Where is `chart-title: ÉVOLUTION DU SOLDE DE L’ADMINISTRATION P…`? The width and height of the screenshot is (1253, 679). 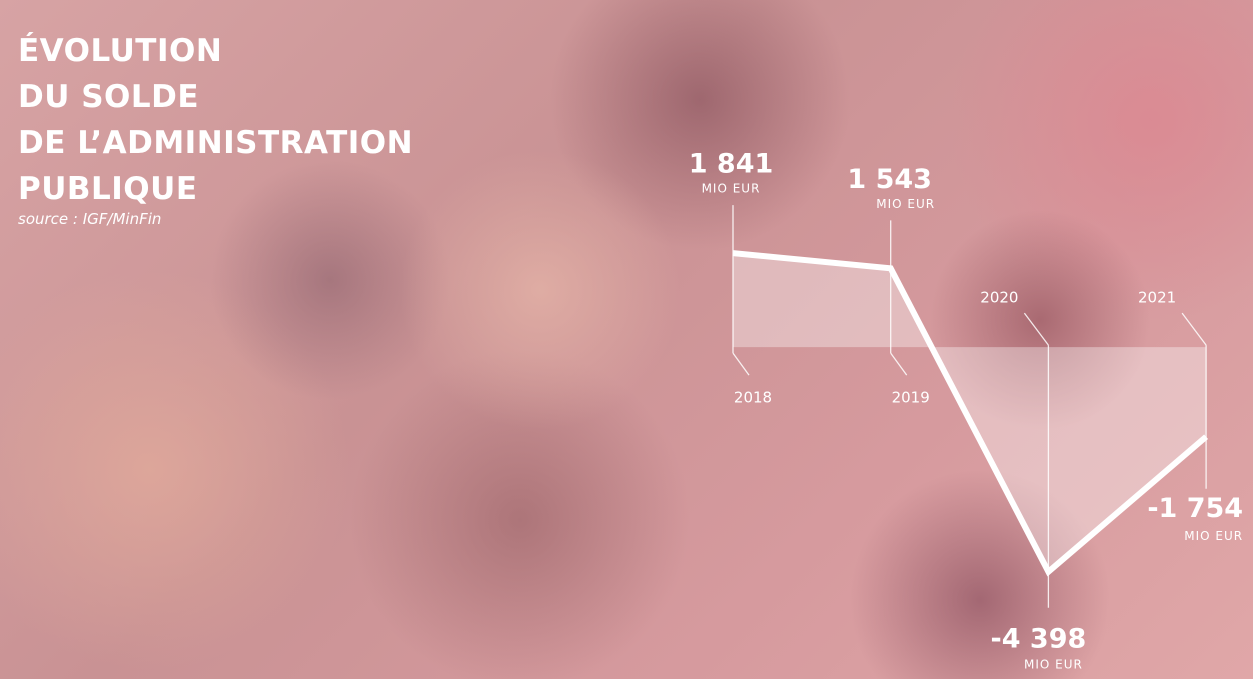 chart-title: ÉVOLUTION DU SOLDE DE L’ADMINISTRATION P… is located at coordinates (216, 120).